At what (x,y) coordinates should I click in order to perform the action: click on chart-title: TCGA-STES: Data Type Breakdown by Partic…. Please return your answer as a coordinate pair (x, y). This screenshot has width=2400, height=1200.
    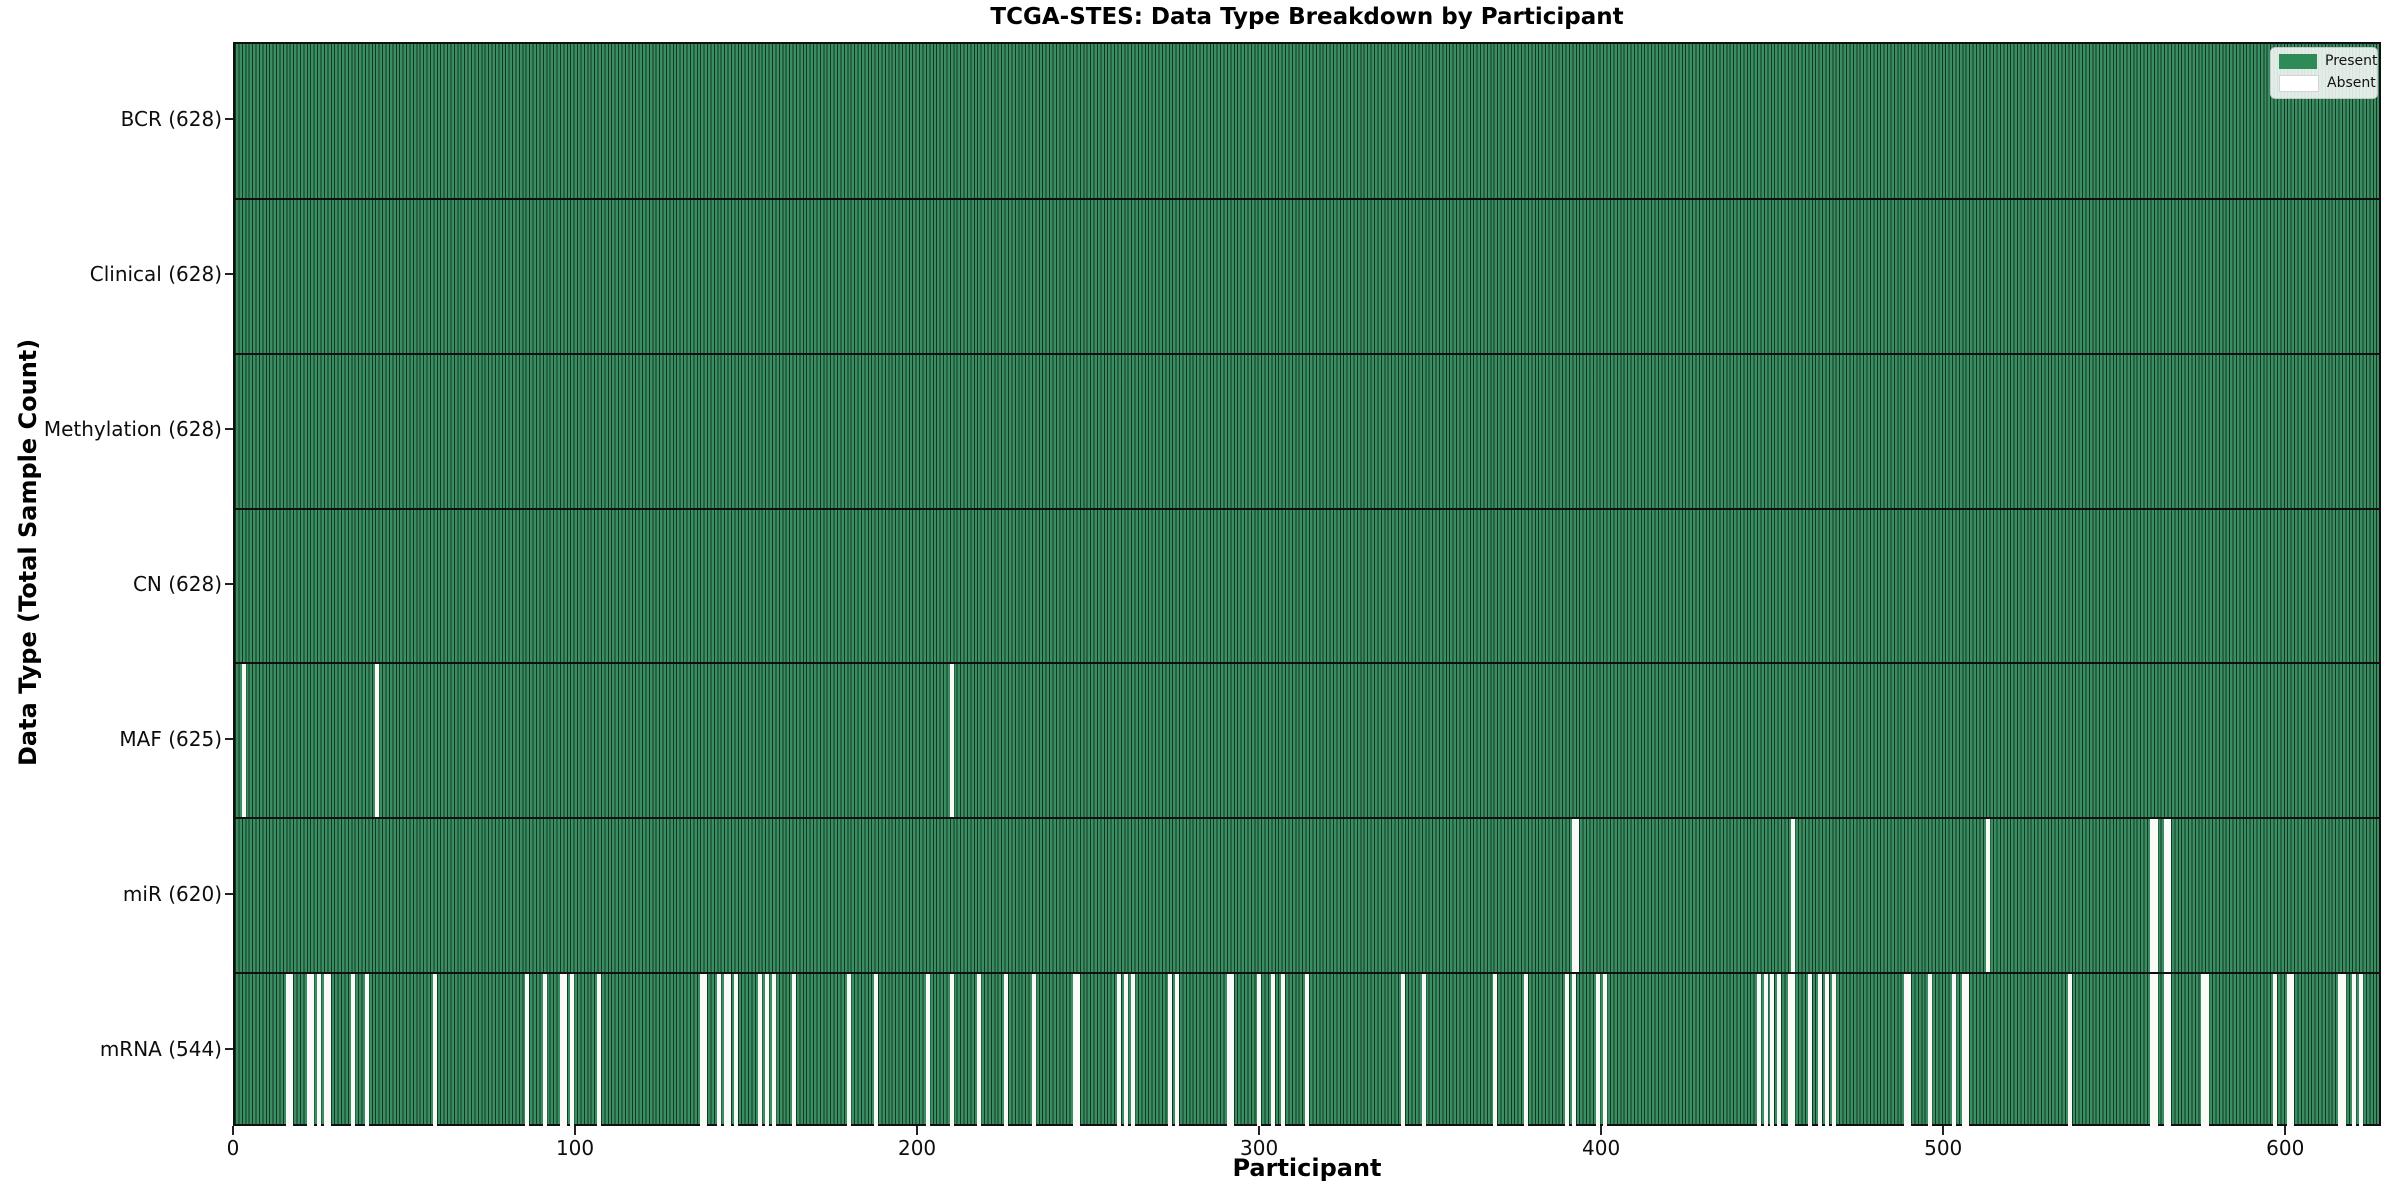
    Looking at the image, I should click on (1307, 17).